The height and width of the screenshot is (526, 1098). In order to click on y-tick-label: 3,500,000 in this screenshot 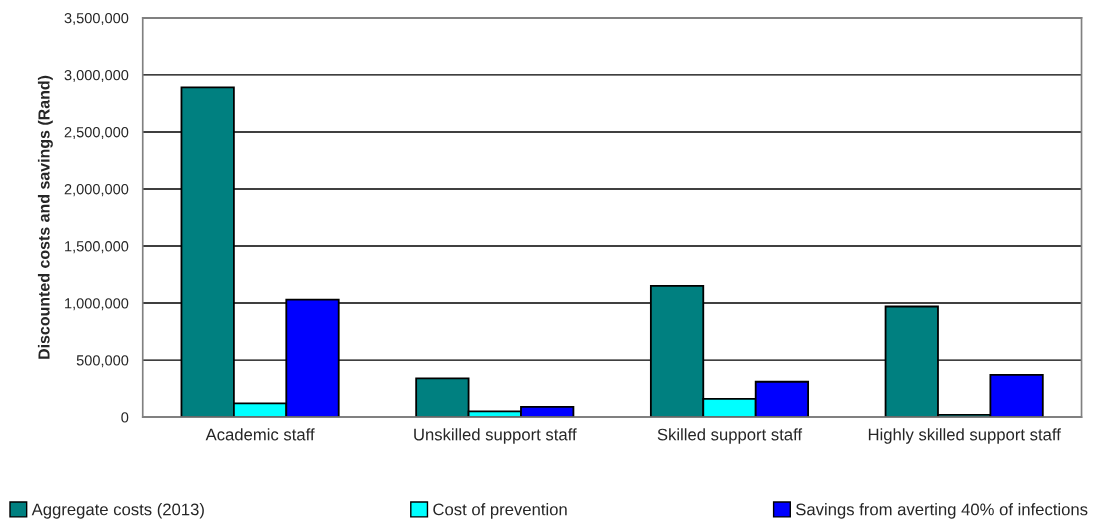, I will do `click(96, 19)`.